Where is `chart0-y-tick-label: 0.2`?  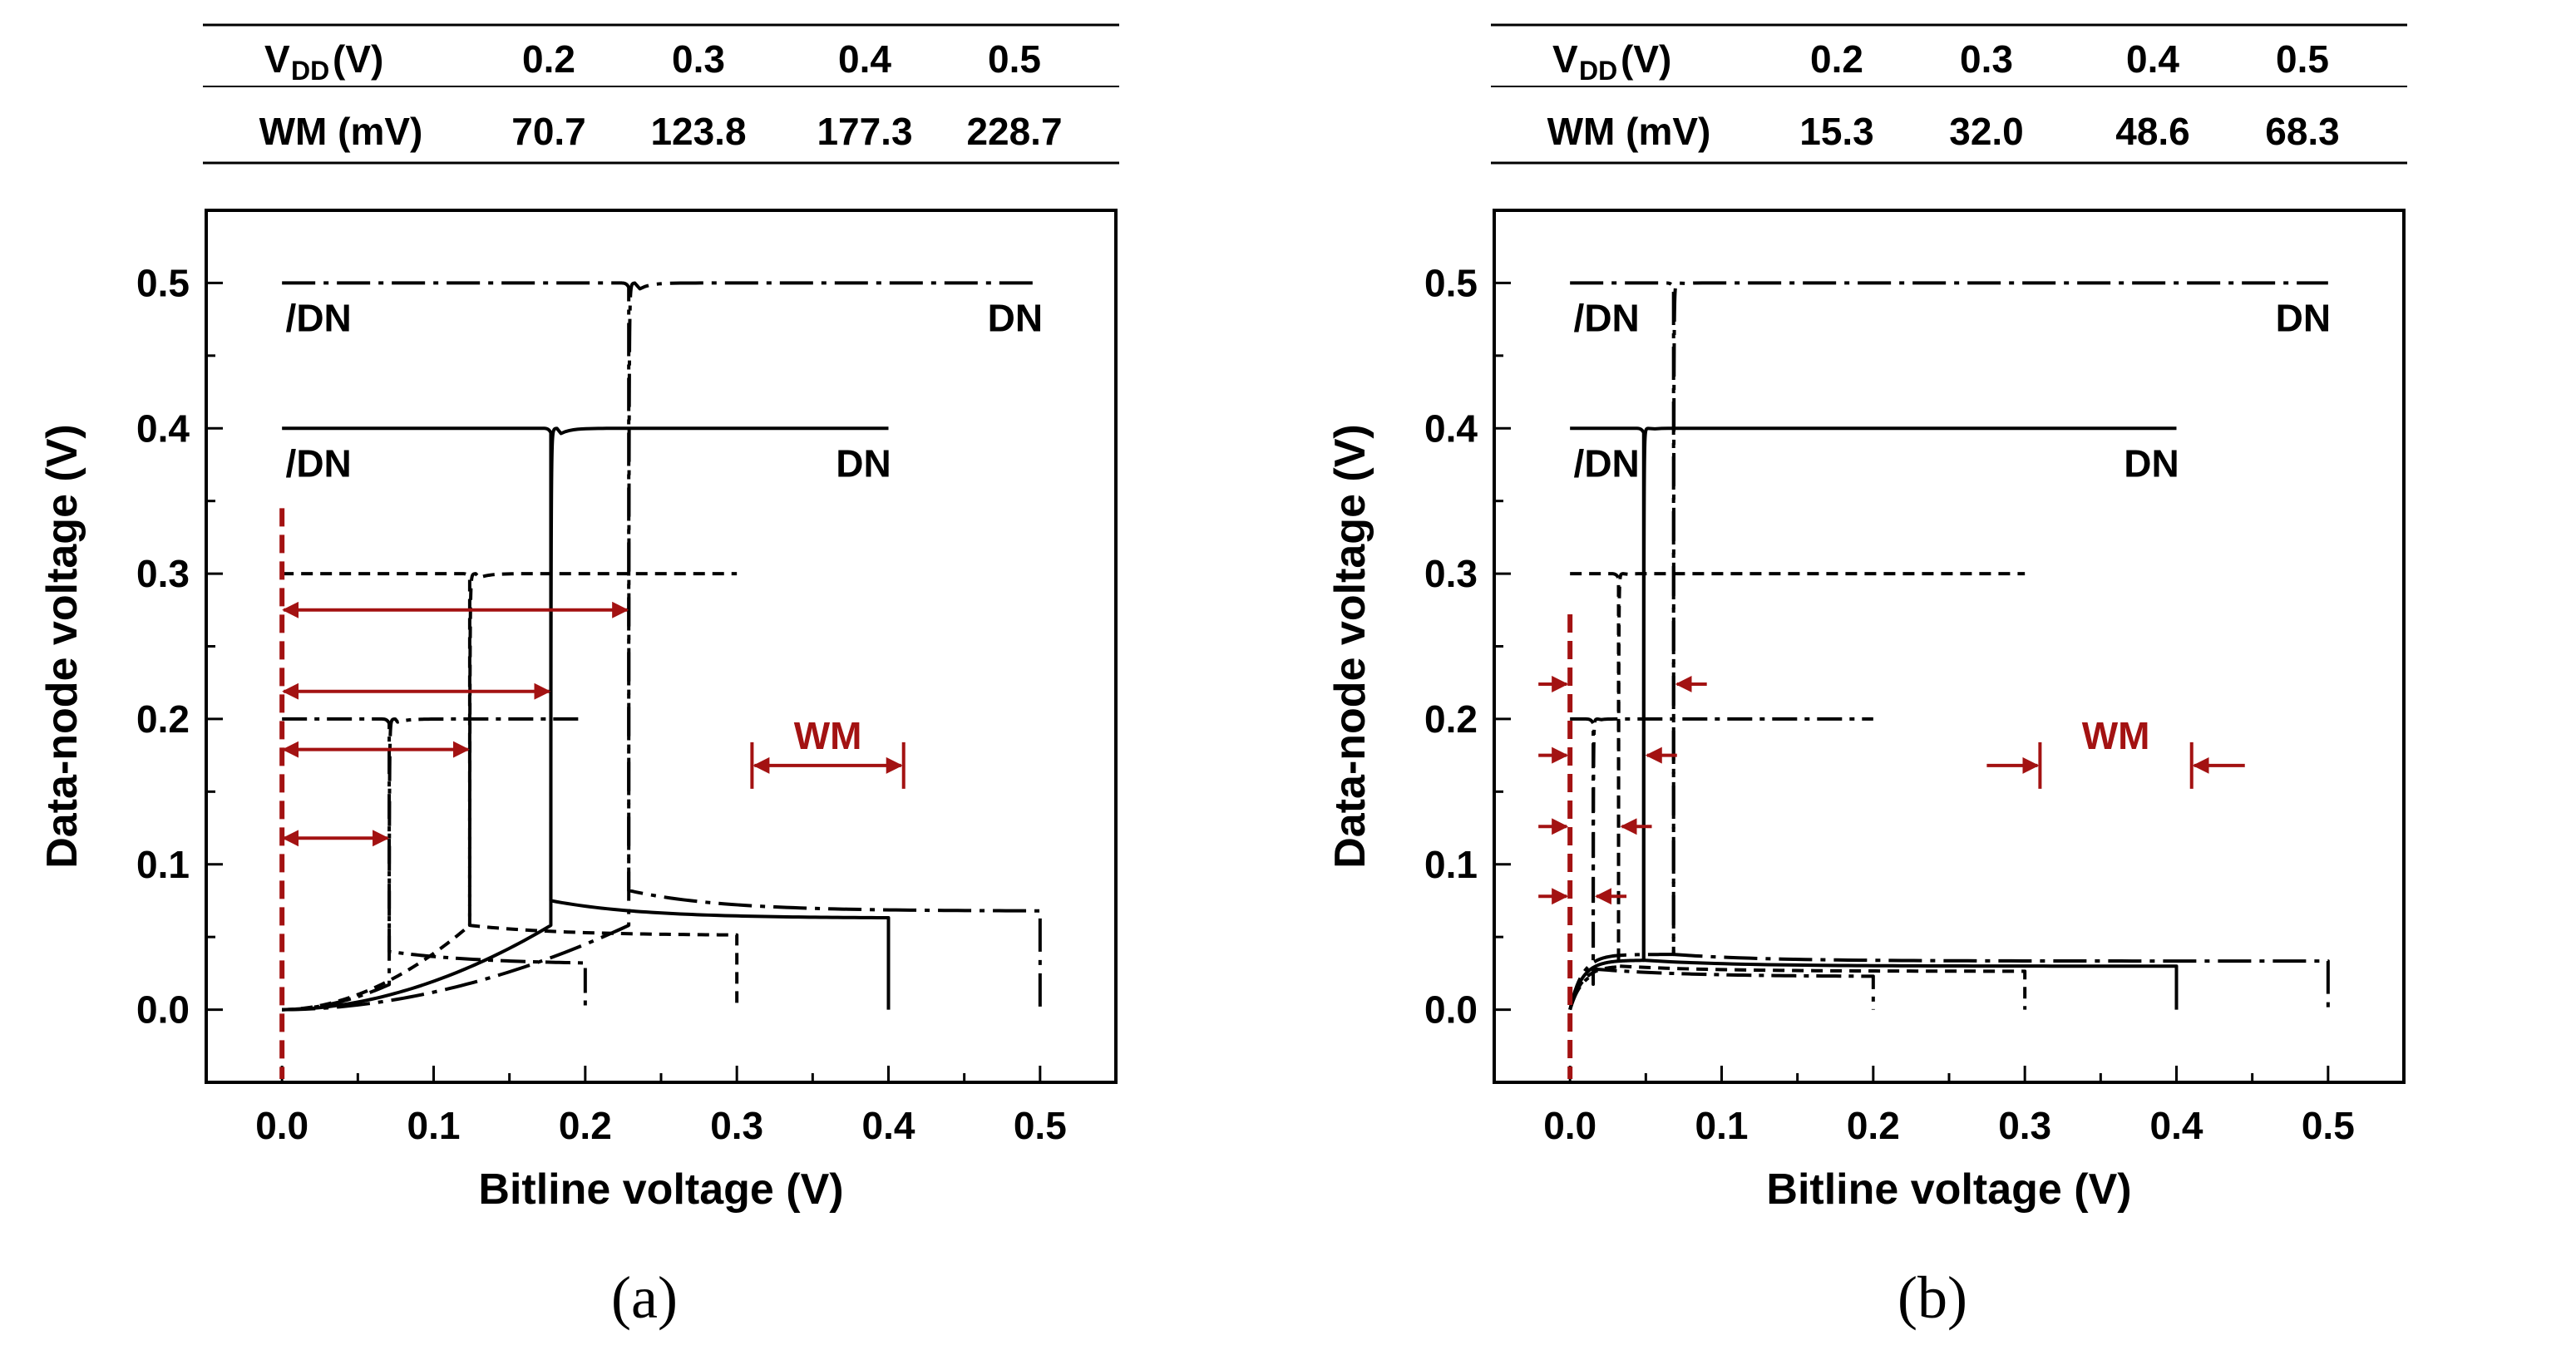 chart0-y-tick-label: 0.2 is located at coordinates (163, 719).